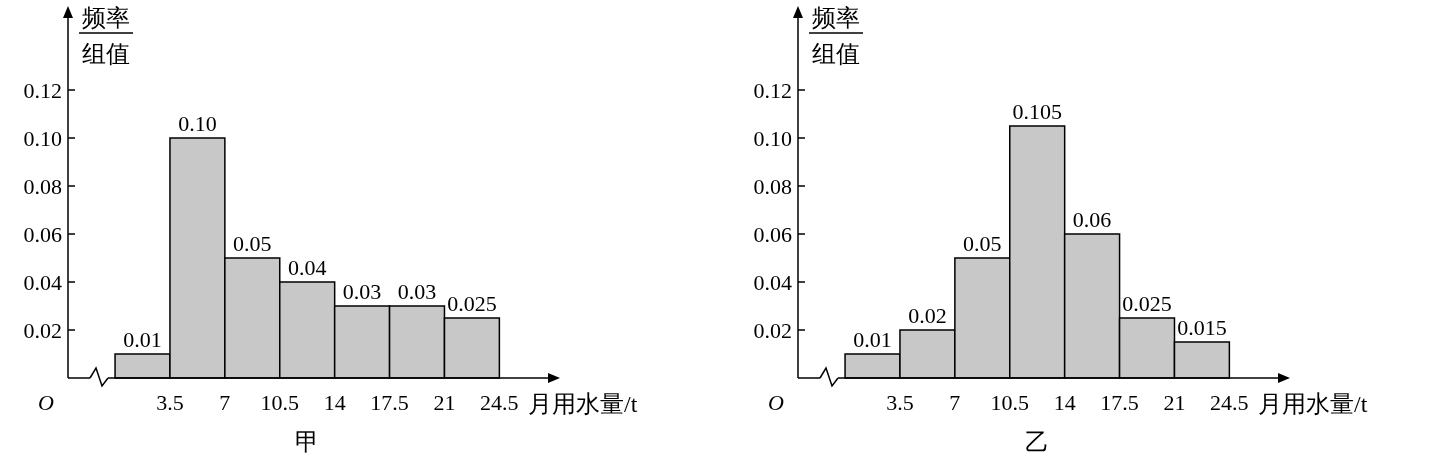  Describe the element at coordinates (307, 267) in the screenshot. I see `data-label: 0.04` at that location.